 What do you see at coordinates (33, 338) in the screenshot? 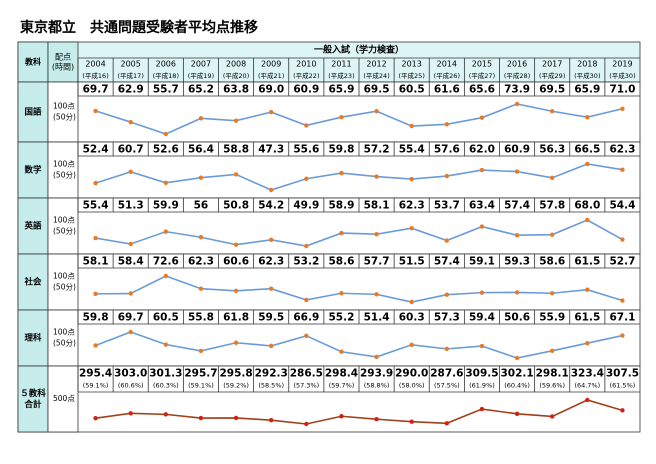
I see `subject-label: 理科` at bounding box center [33, 338].